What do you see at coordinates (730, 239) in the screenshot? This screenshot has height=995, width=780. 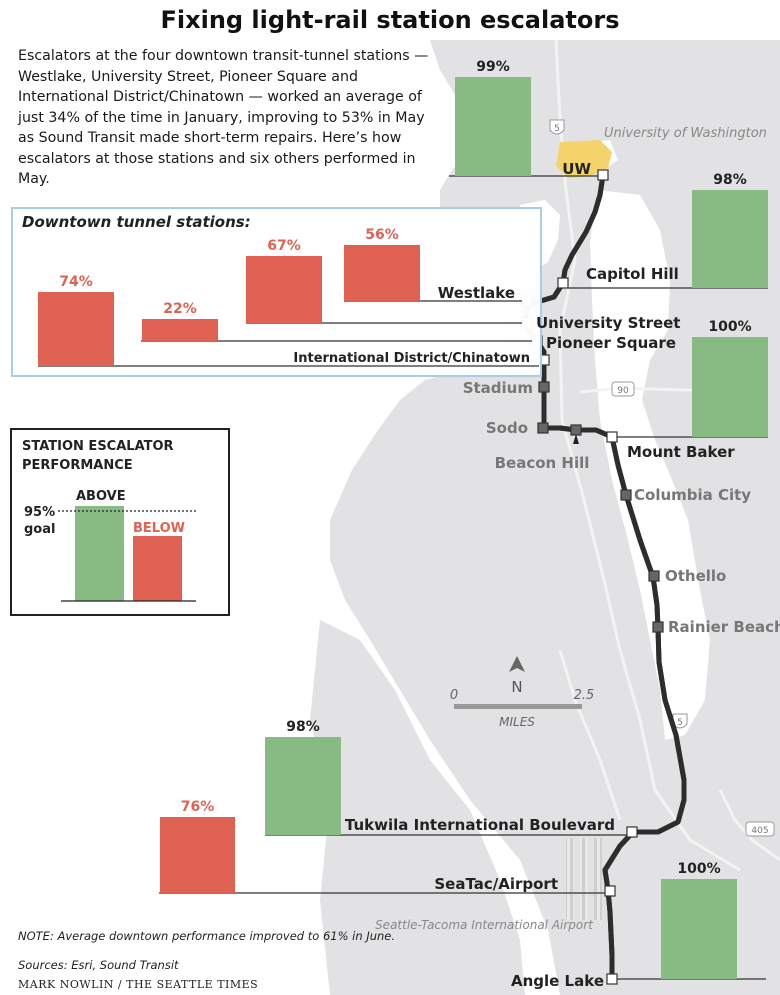 I see `bar-capitol-hill` at bounding box center [730, 239].